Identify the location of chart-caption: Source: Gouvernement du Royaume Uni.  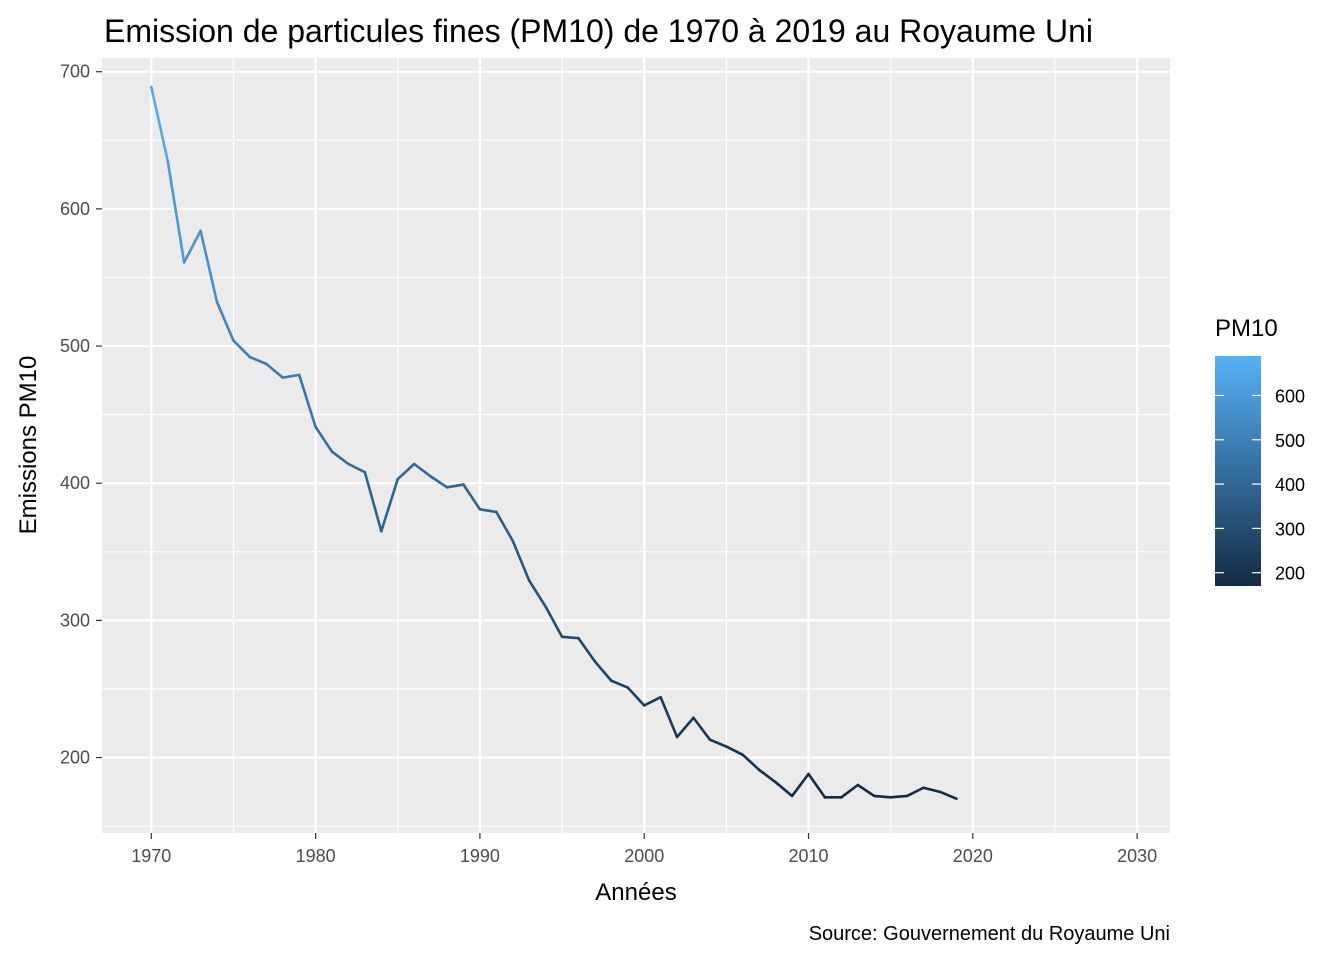
(989, 934).